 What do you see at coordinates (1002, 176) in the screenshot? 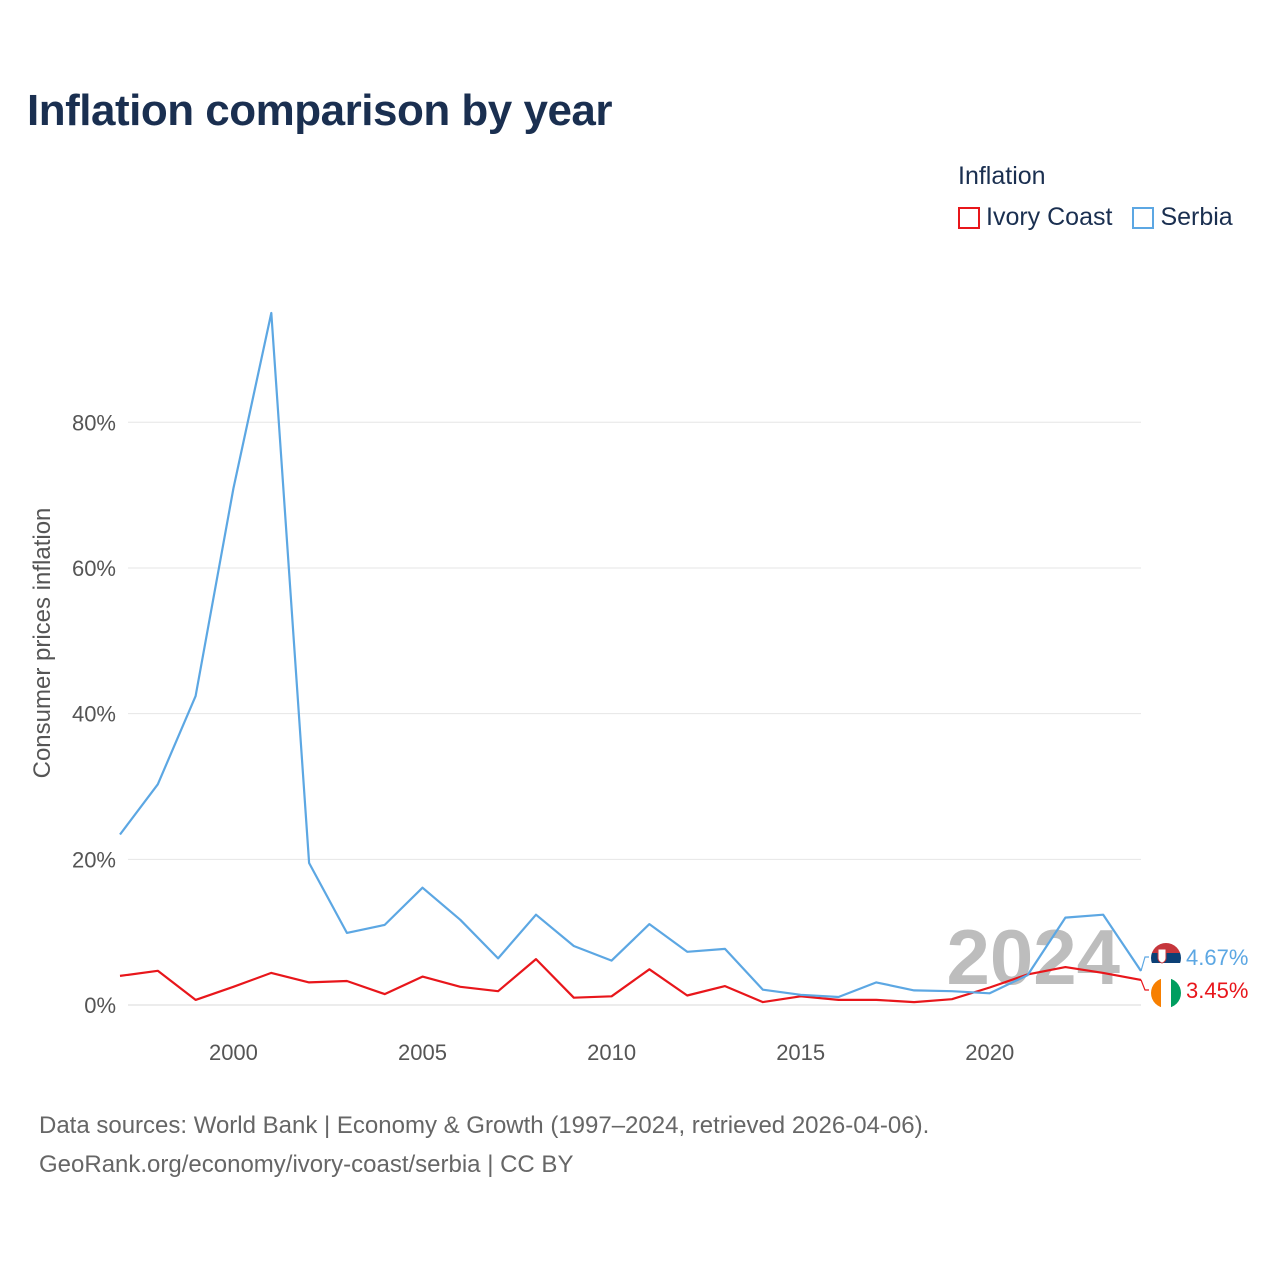
I see `legend-title: Inflation` at bounding box center [1002, 176].